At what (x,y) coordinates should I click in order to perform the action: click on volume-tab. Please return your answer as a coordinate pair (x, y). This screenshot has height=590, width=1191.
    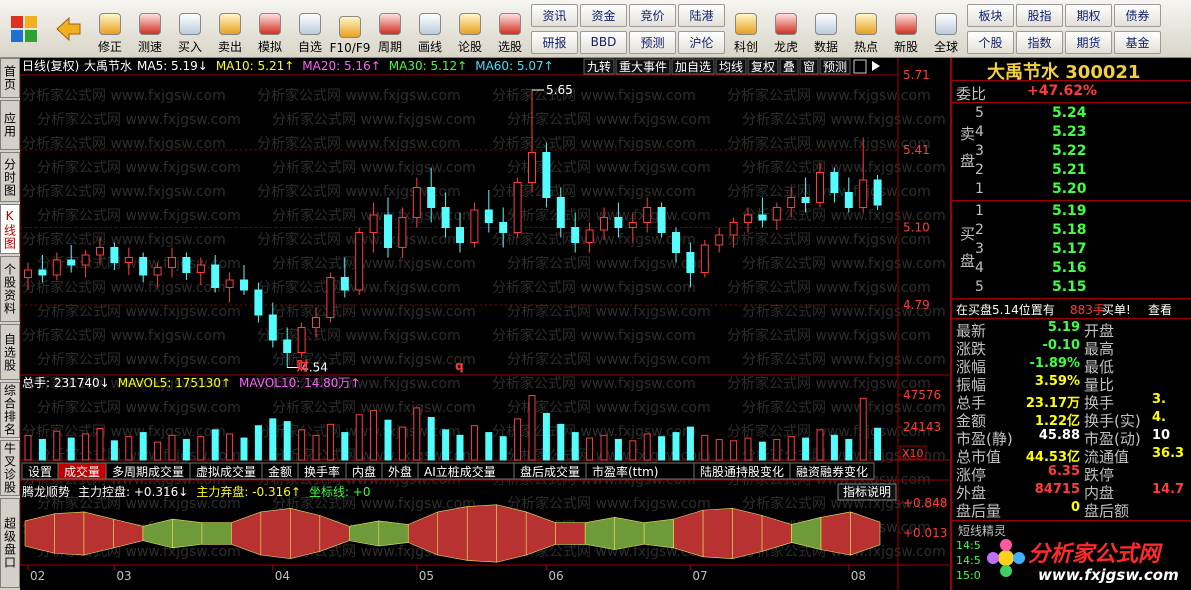
    Looking at the image, I should click on (832, 471).